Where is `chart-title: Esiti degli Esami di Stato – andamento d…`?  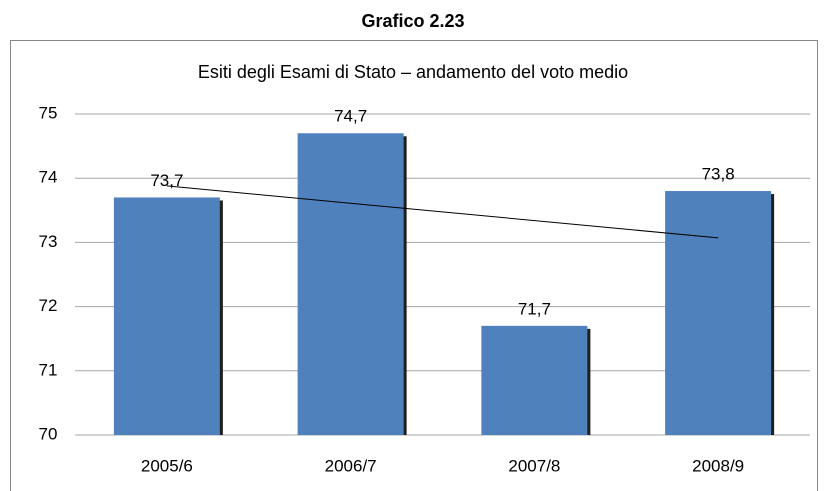 chart-title: Esiti degli Esami di Stato – andamento d… is located at coordinates (413, 72).